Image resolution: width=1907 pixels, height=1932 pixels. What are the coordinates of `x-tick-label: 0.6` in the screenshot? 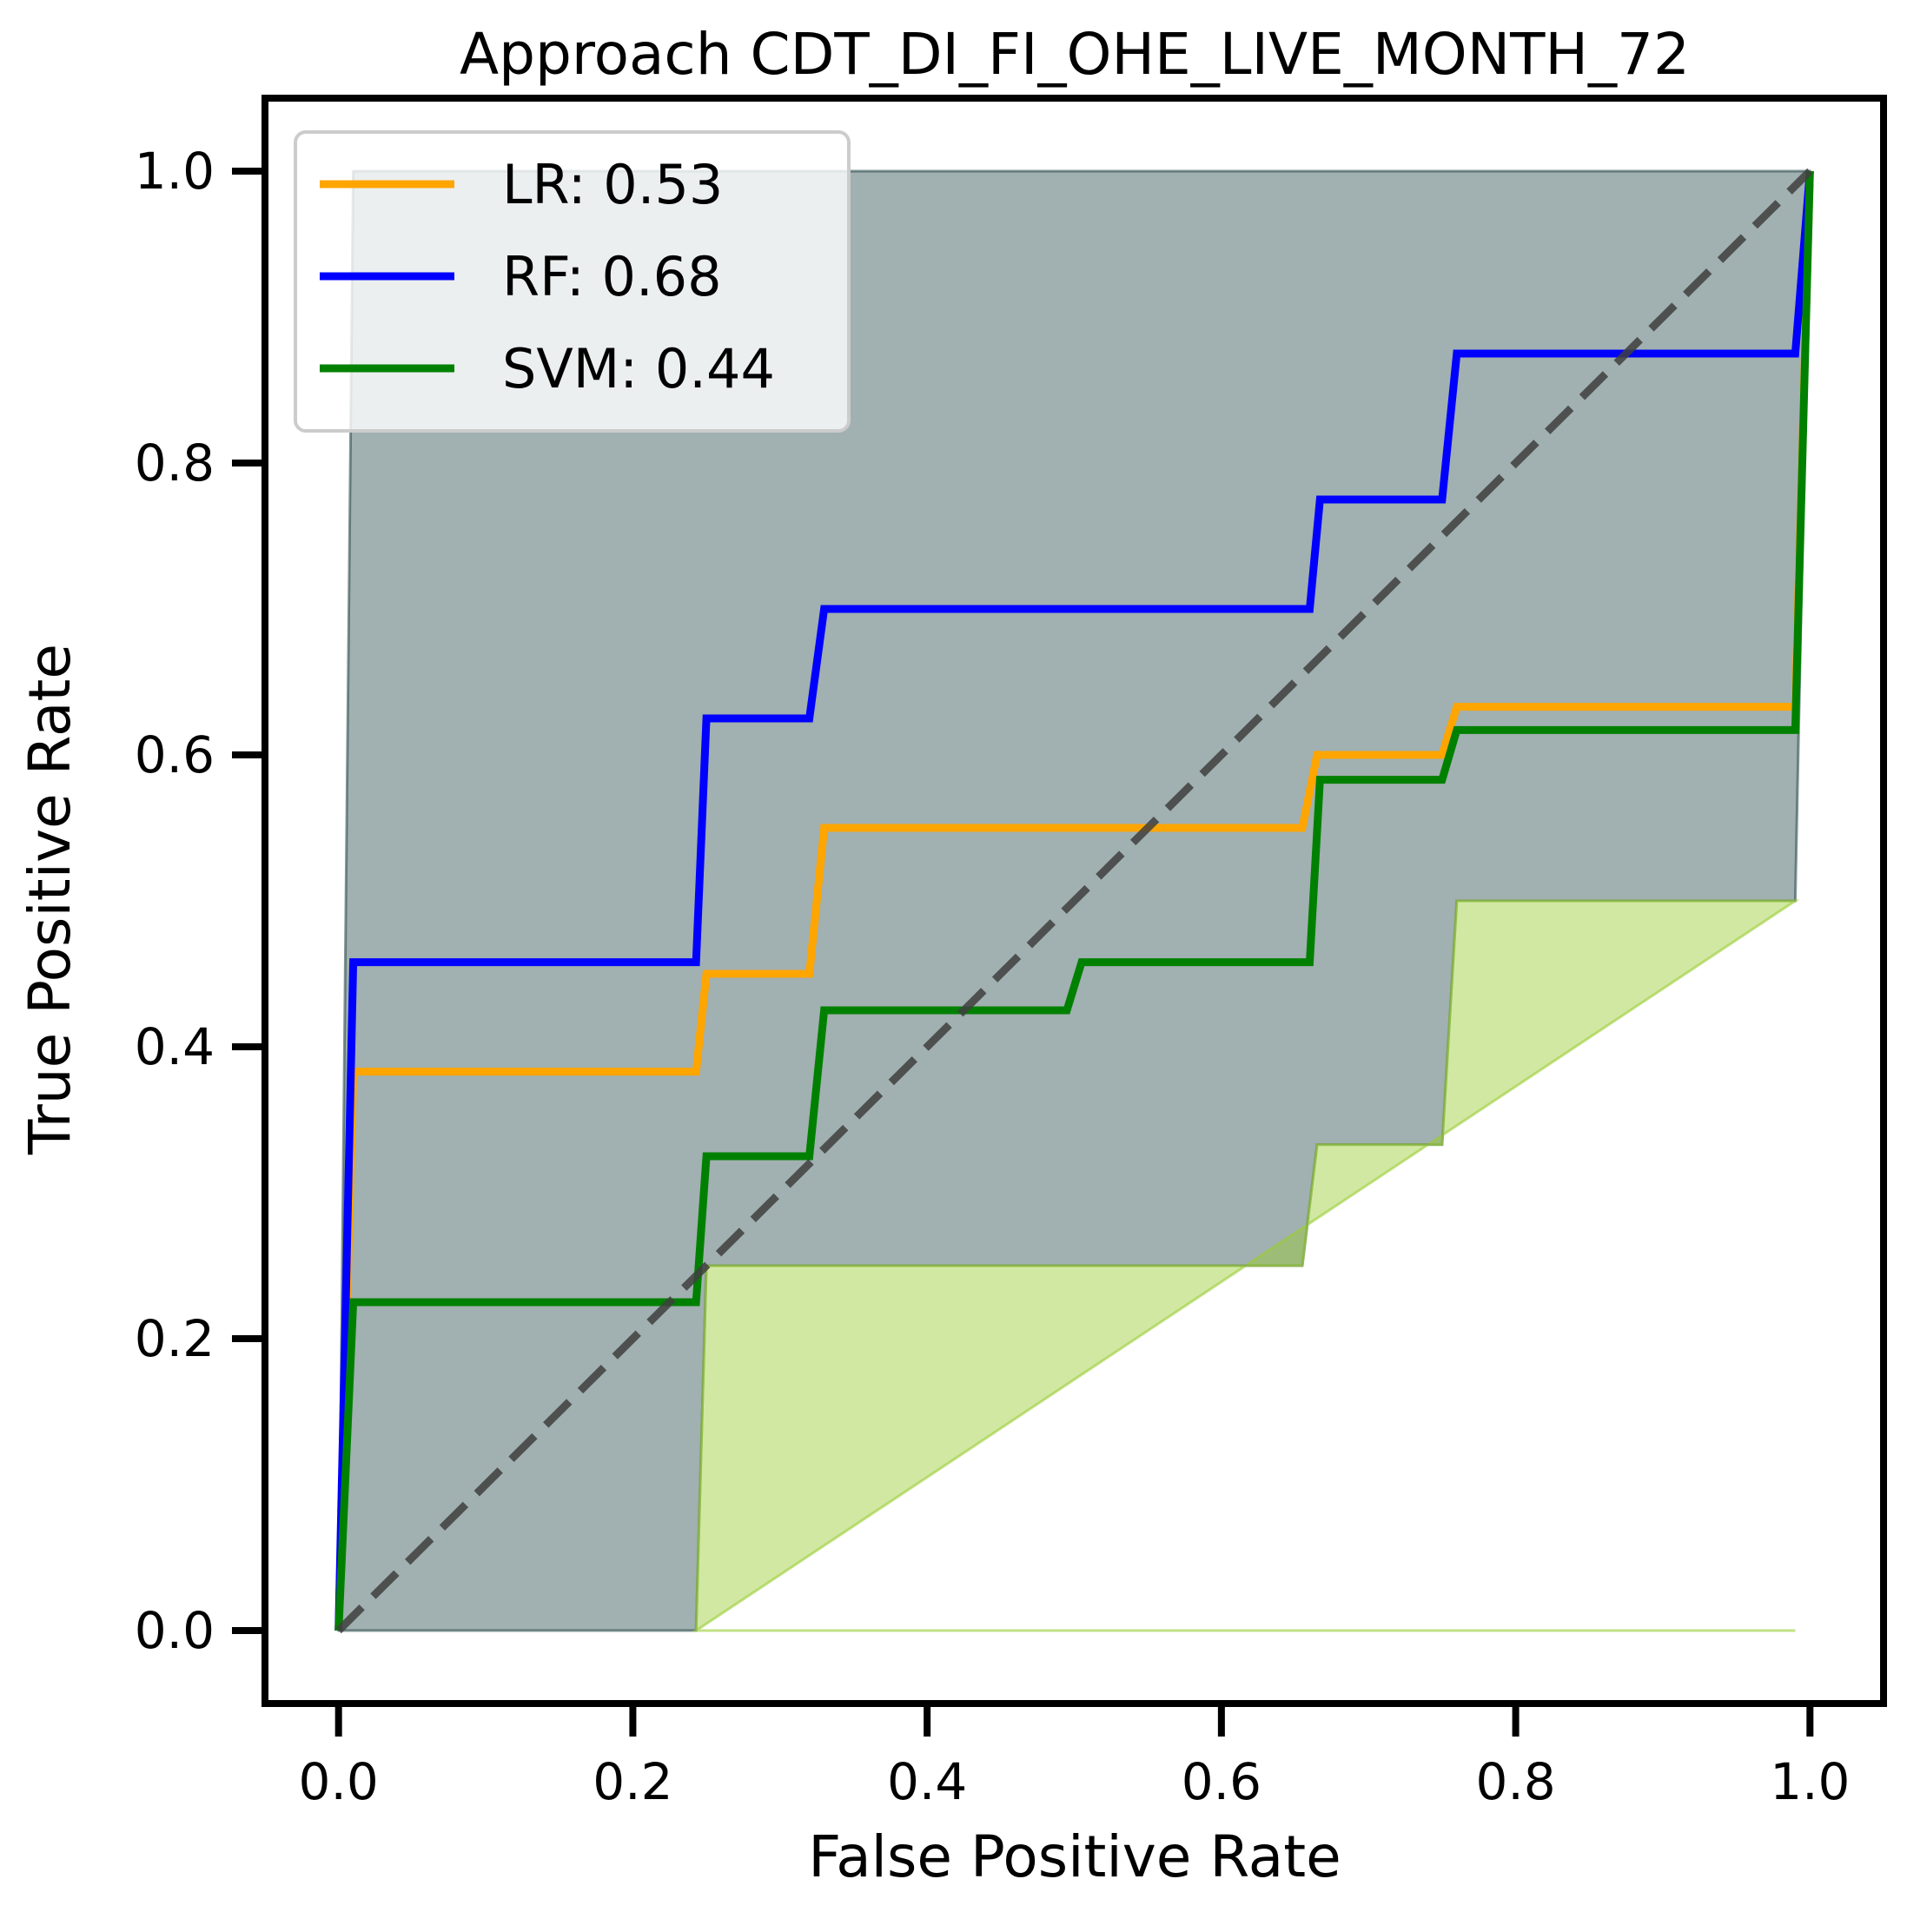 It's located at (1221, 1782).